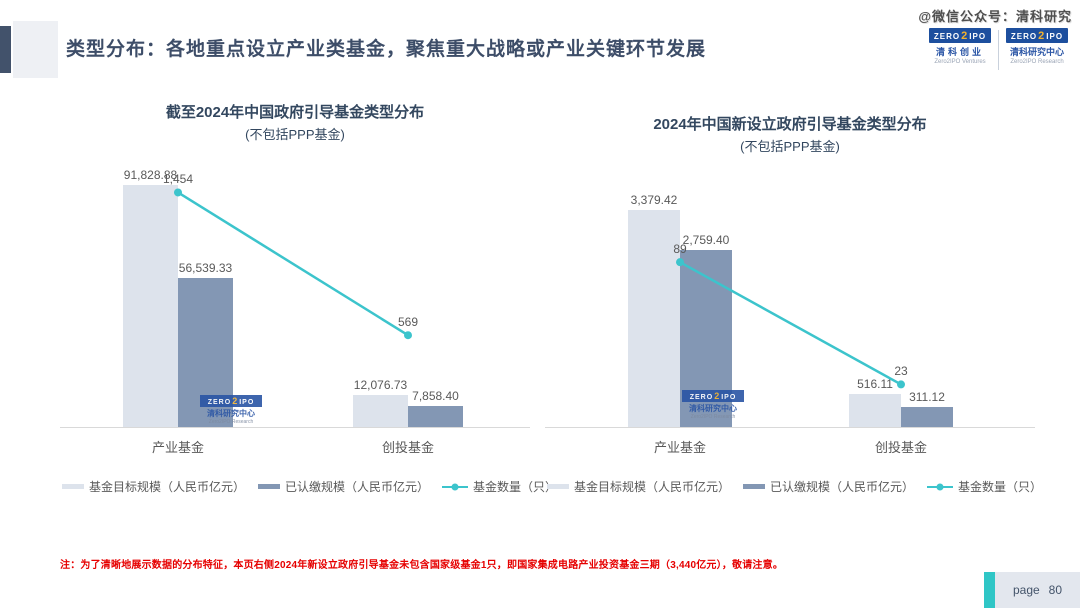 The height and width of the screenshot is (608, 1080). I want to click on bar-value-label: 7,858.40, so click(435, 396).